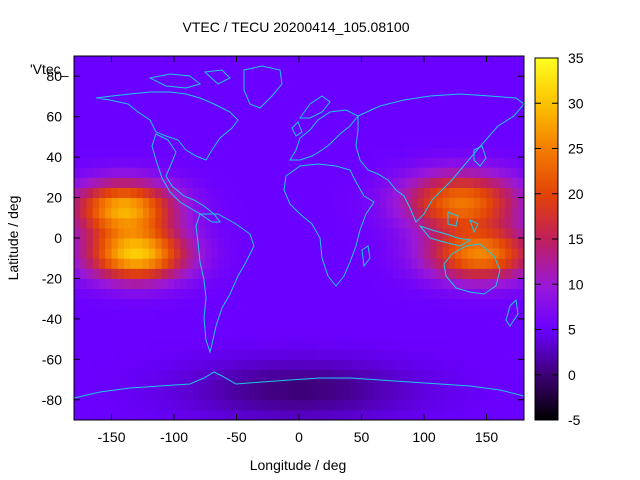 The width and height of the screenshot is (640, 480). Describe the element at coordinates (174, 437) in the screenshot. I see `x-tick-label: -100` at that location.